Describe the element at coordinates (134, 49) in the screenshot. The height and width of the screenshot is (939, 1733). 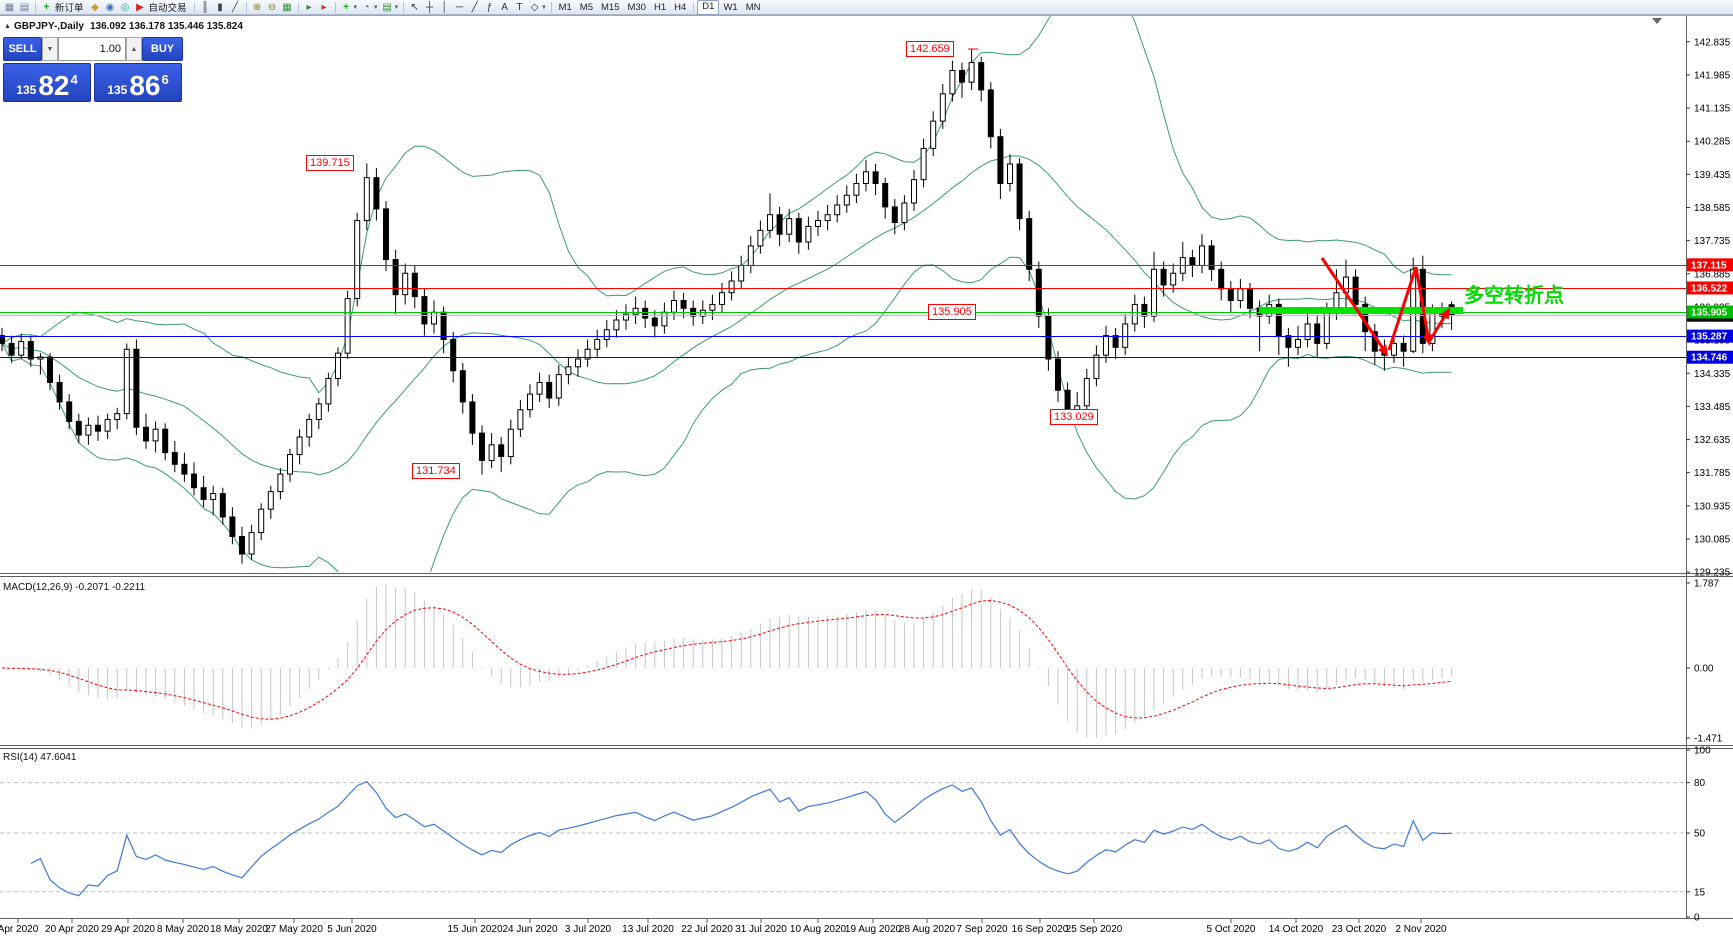
I see `volume-up-button: ▲` at that location.